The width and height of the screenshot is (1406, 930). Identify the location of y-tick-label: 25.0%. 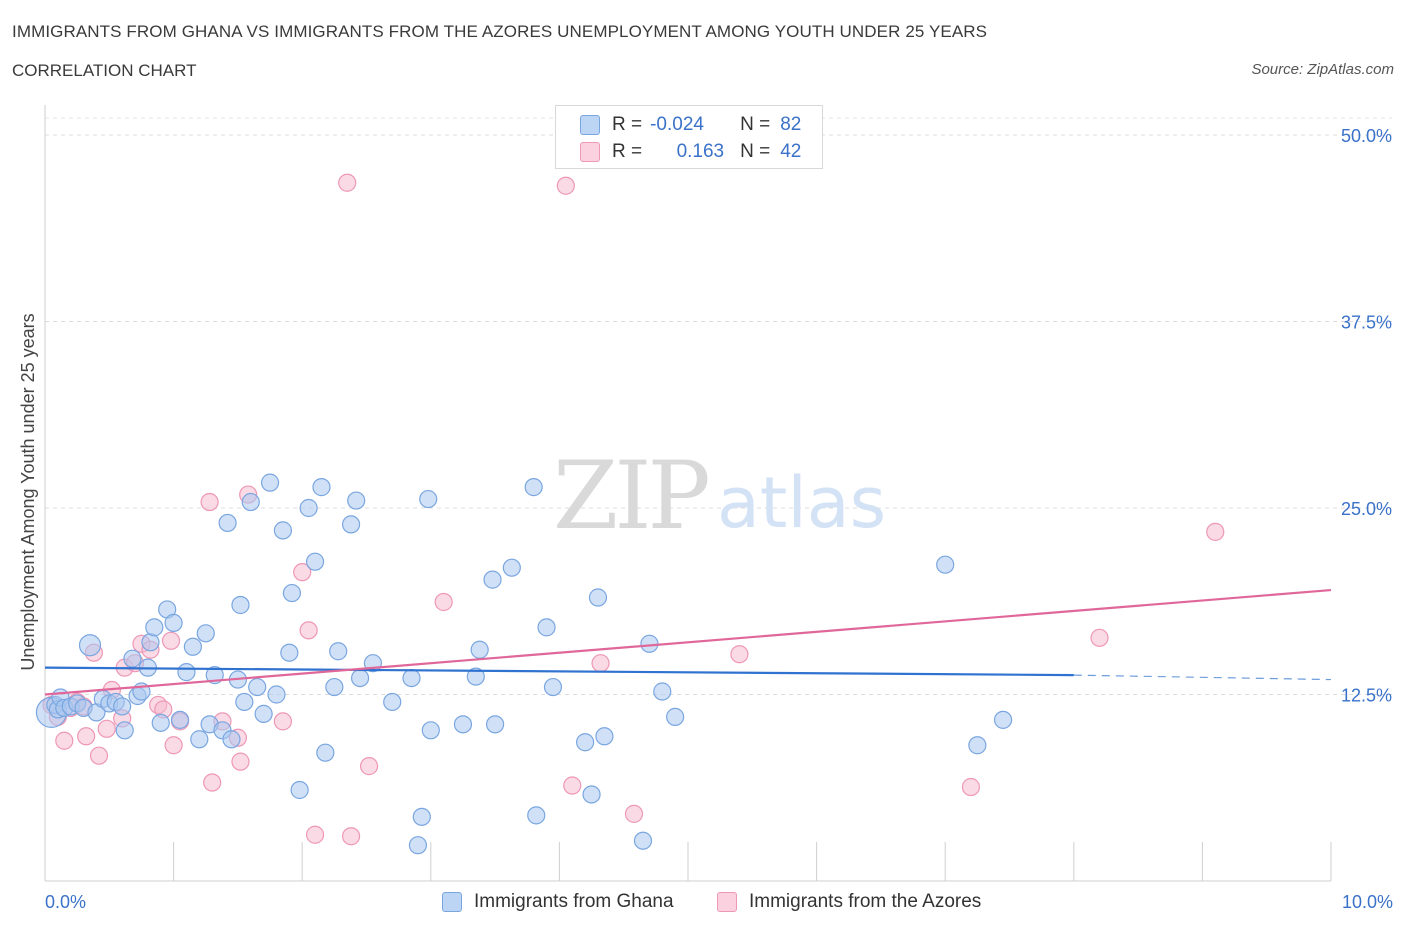
(1366, 509).